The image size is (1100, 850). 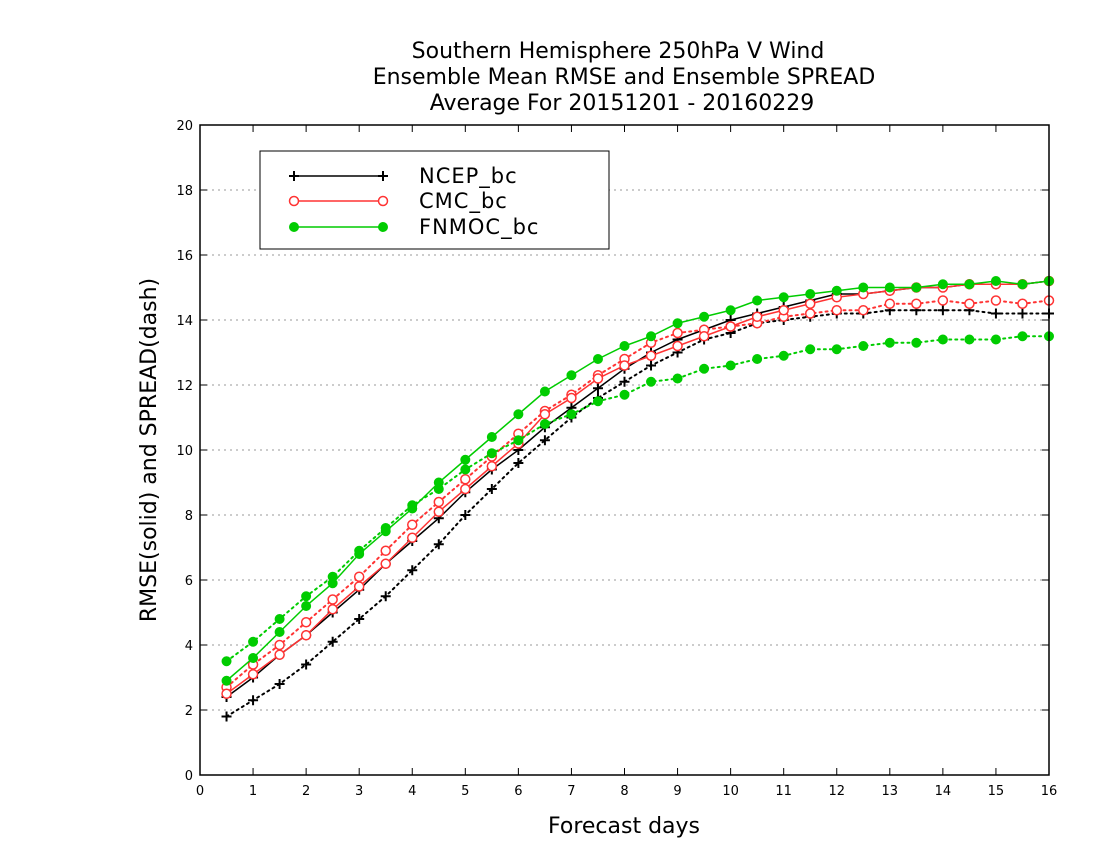 I want to click on legend-box, so click(x=434, y=200).